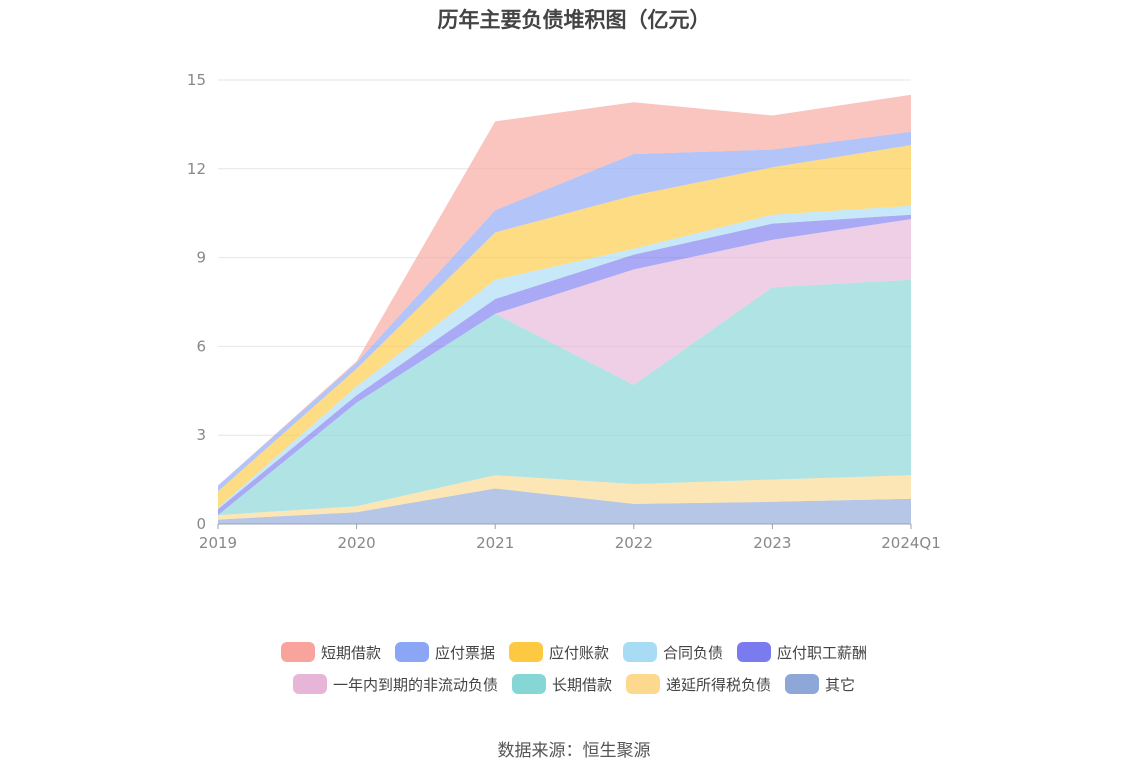 This screenshot has width=1148, height=776. I want to click on y-tick-label: 12, so click(196, 169).